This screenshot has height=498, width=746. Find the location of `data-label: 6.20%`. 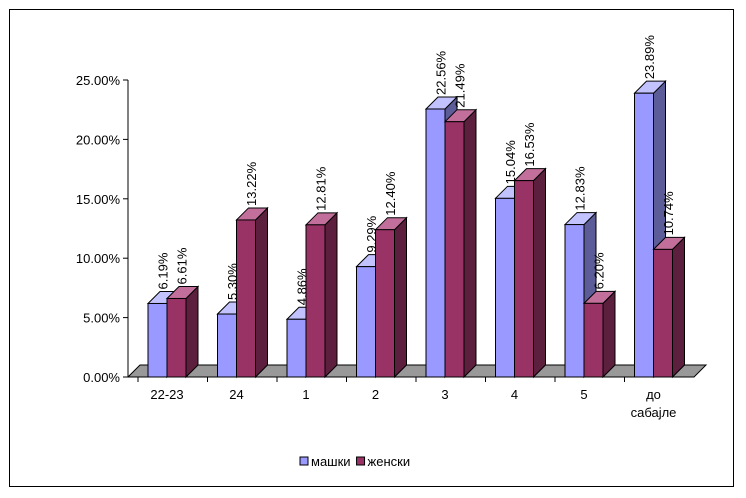

data-label: 6.20% is located at coordinates (599, 270).